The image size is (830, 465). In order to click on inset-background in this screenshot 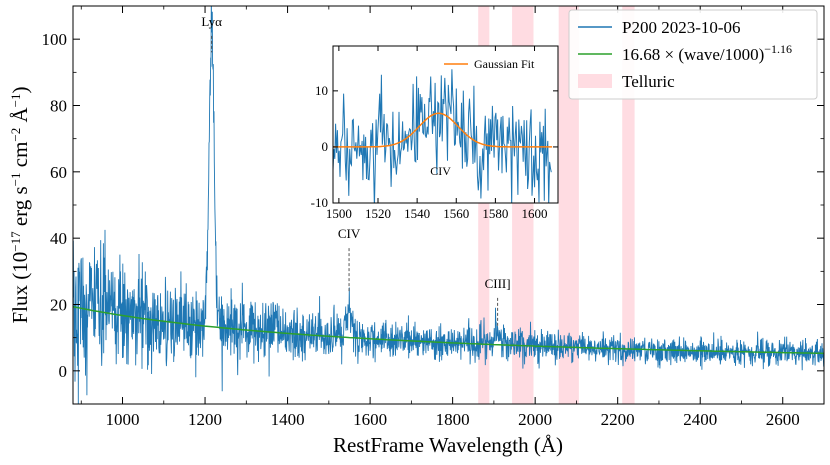, I will do `click(445, 124)`.